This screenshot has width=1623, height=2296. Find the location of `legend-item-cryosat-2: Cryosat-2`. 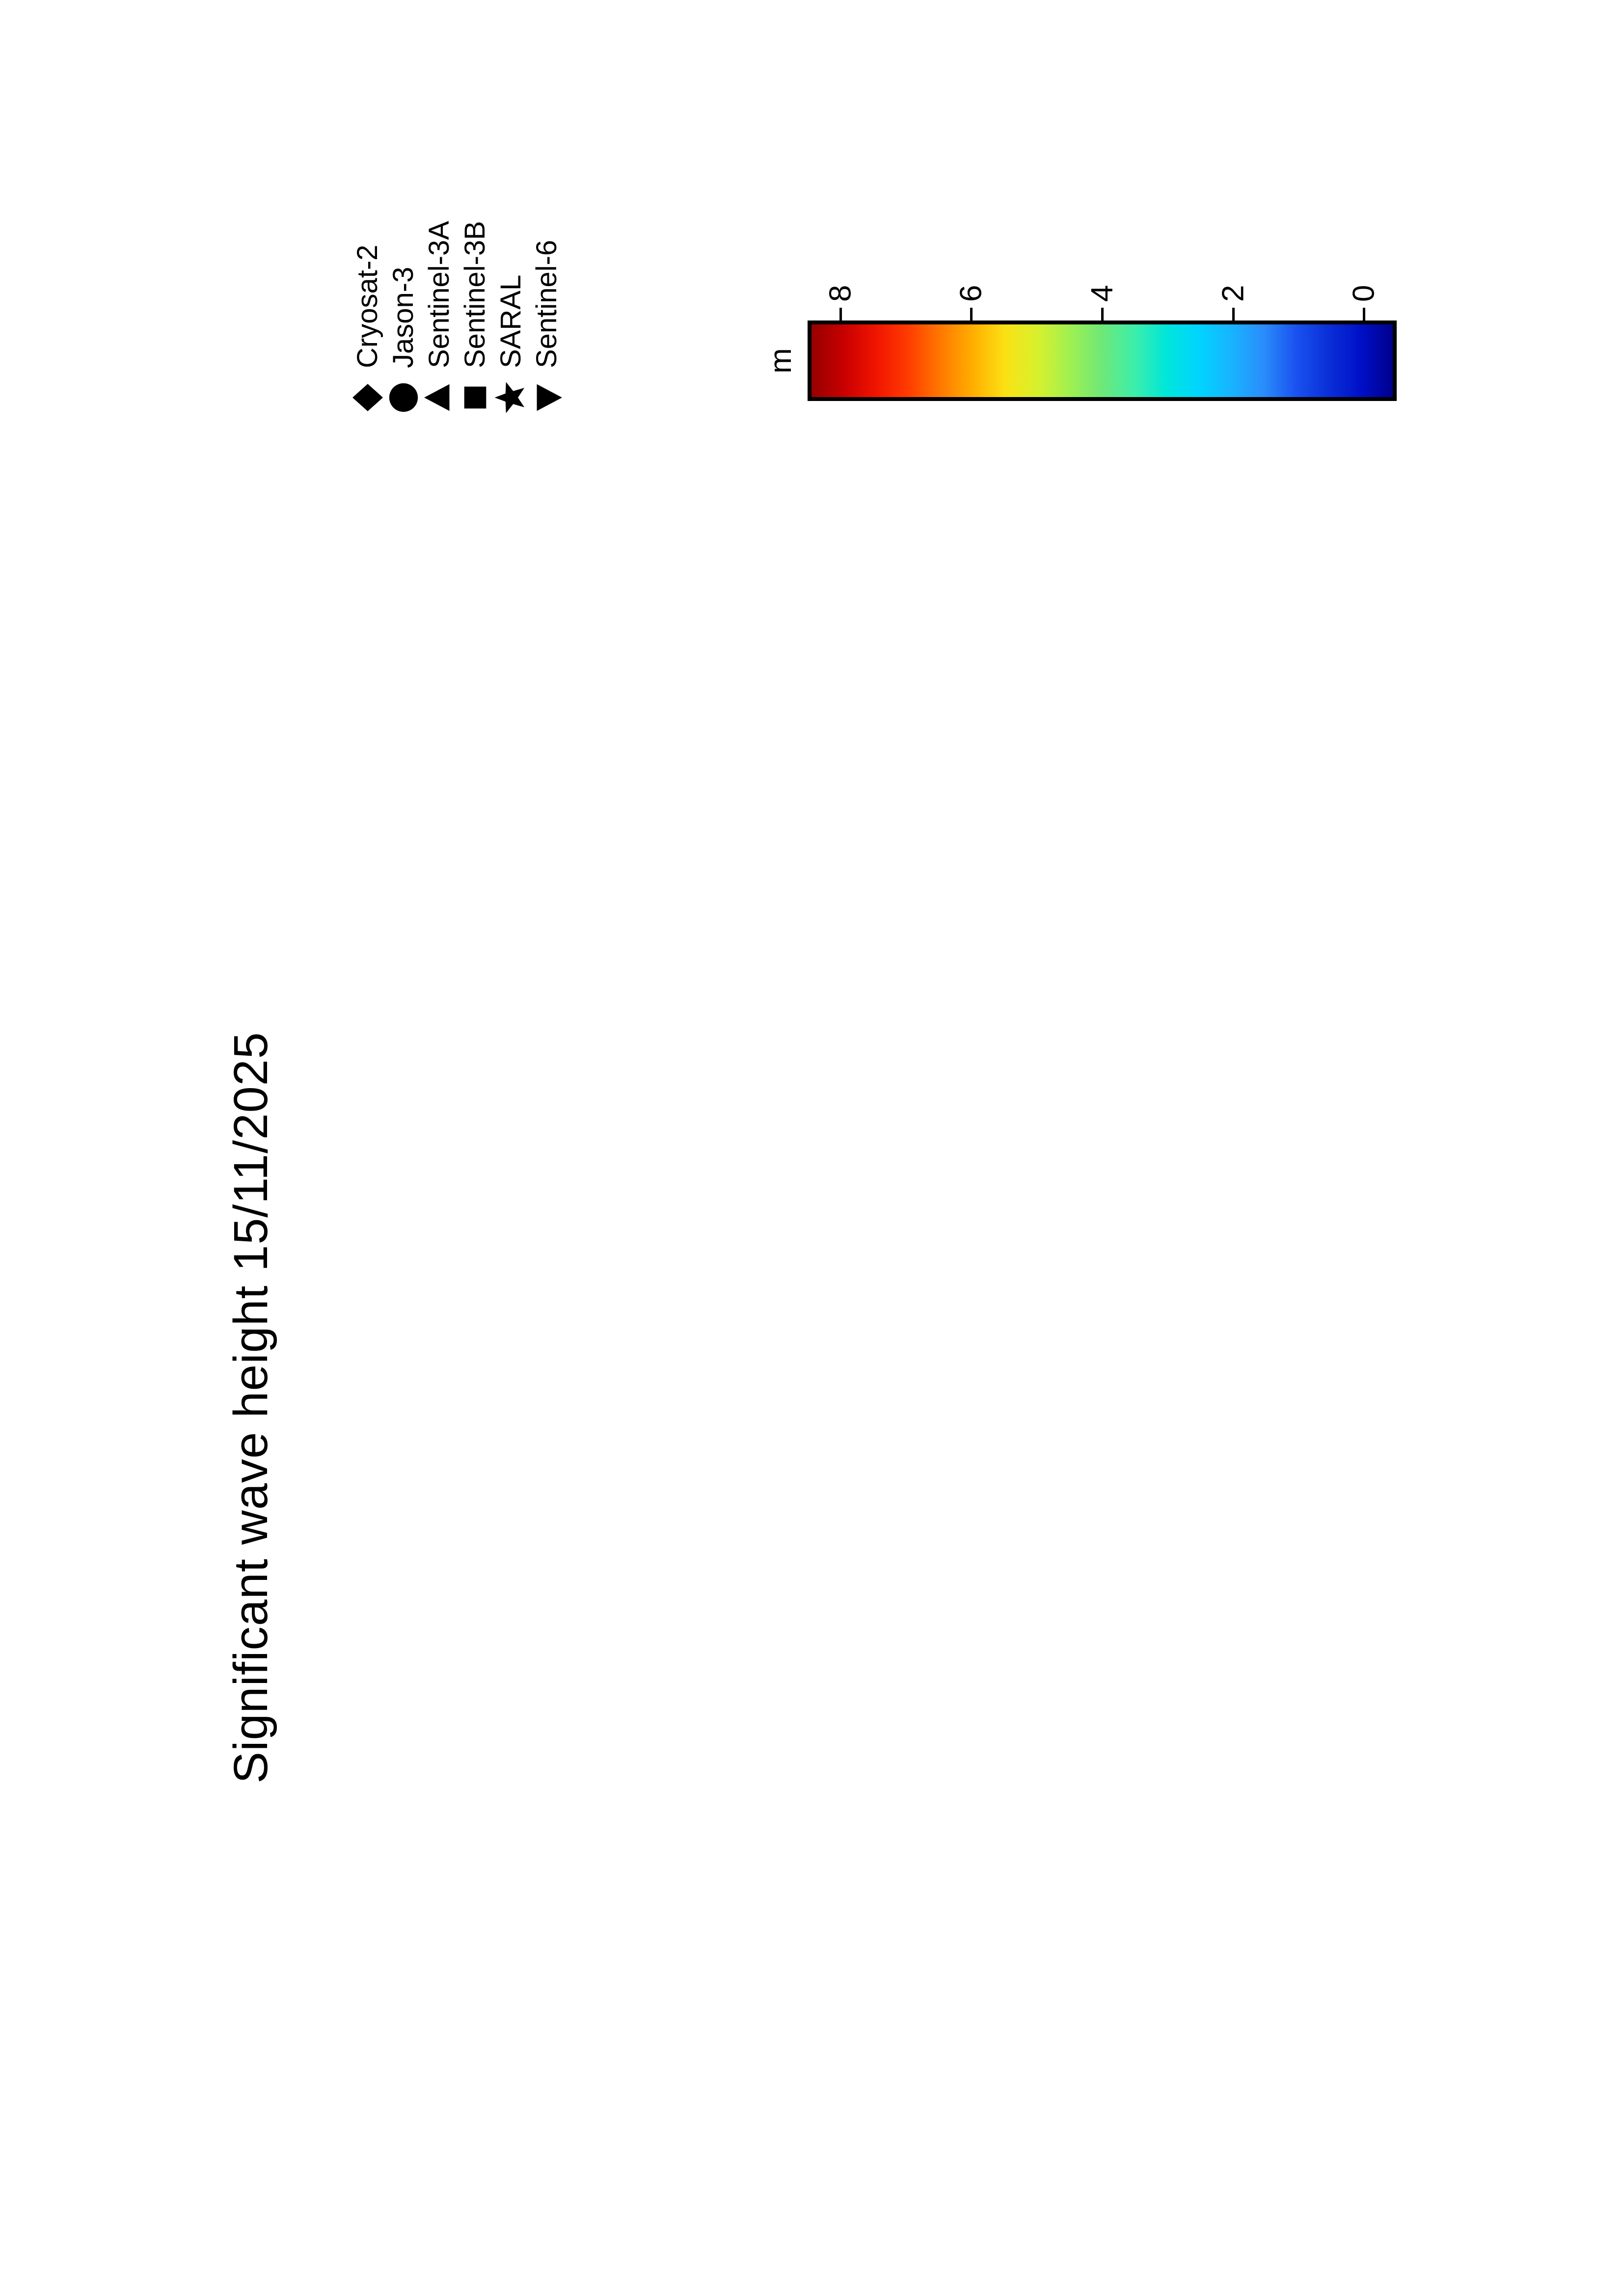

legend-item-cryosat-2: Cryosat-2 is located at coordinates (367, 324).